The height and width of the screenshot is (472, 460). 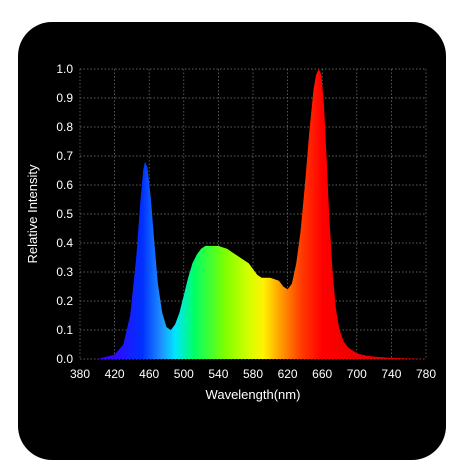 I want to click on x-tick-label: 620, so click(x=288, y=374).